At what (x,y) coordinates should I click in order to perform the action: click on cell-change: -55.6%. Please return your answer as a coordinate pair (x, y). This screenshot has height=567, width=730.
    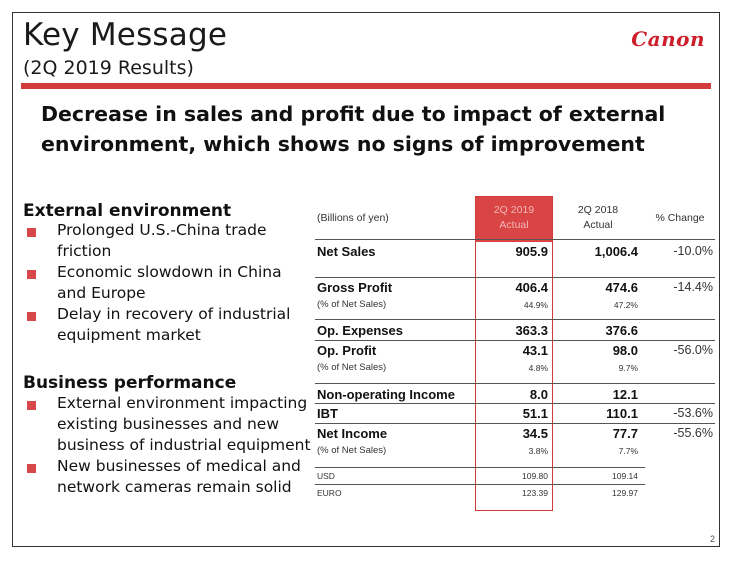
    Looking at the image, I should click on (693, 433).